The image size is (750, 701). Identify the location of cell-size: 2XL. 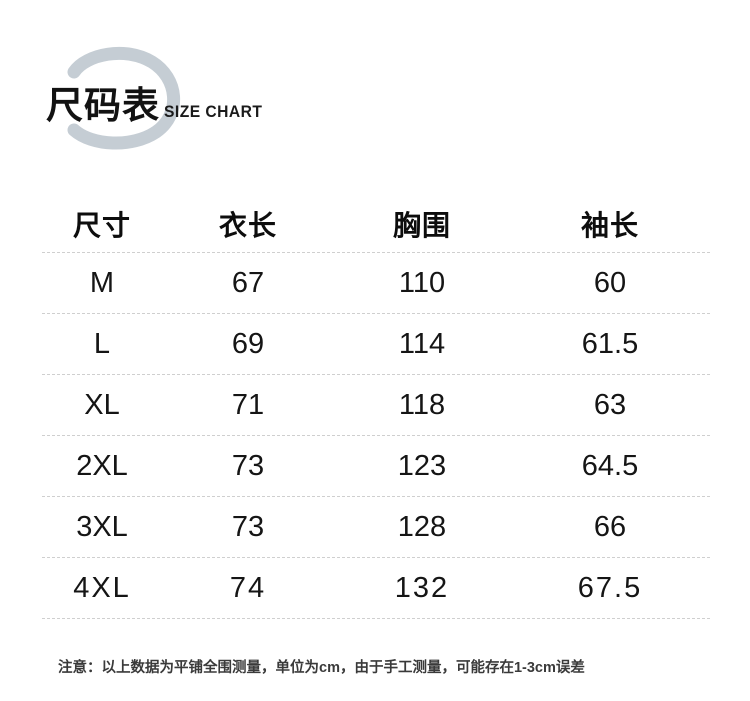
(102, 465).